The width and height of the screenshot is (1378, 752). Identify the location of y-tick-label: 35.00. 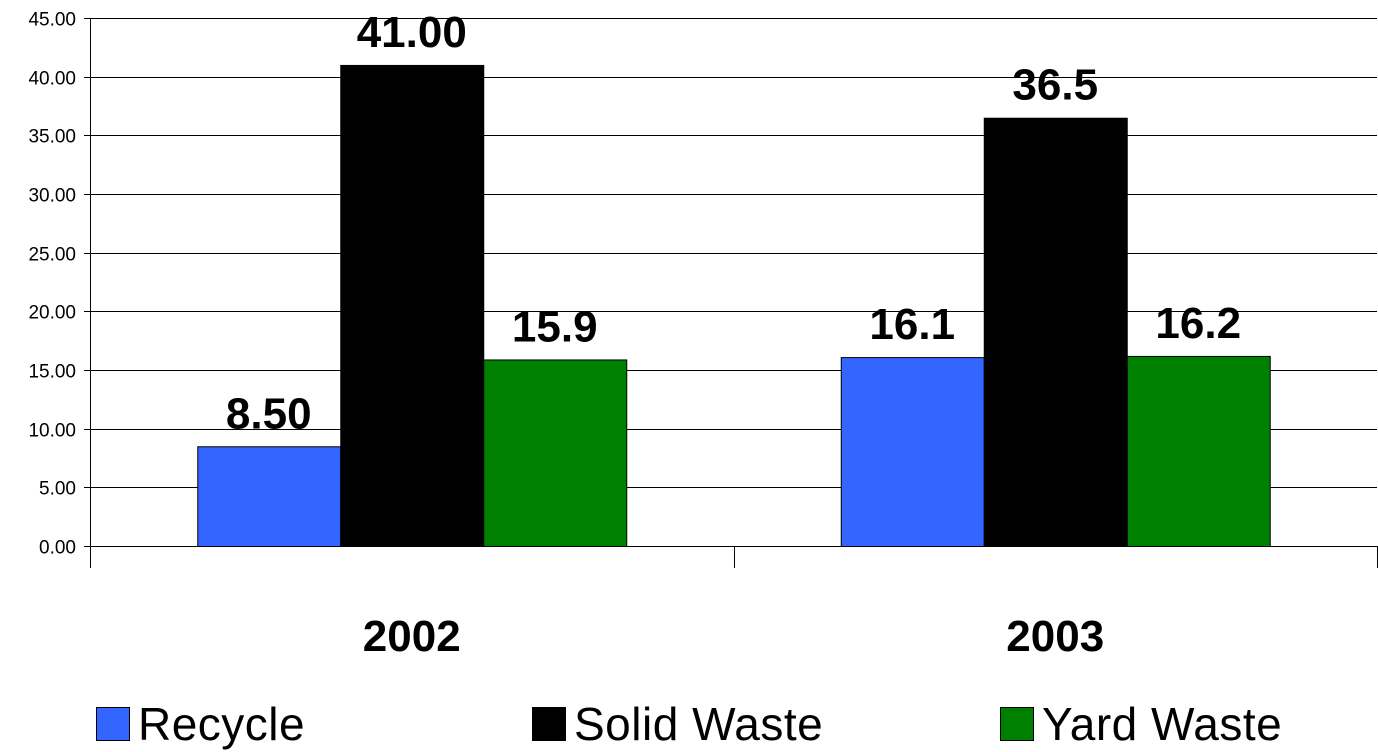
(52, 137).